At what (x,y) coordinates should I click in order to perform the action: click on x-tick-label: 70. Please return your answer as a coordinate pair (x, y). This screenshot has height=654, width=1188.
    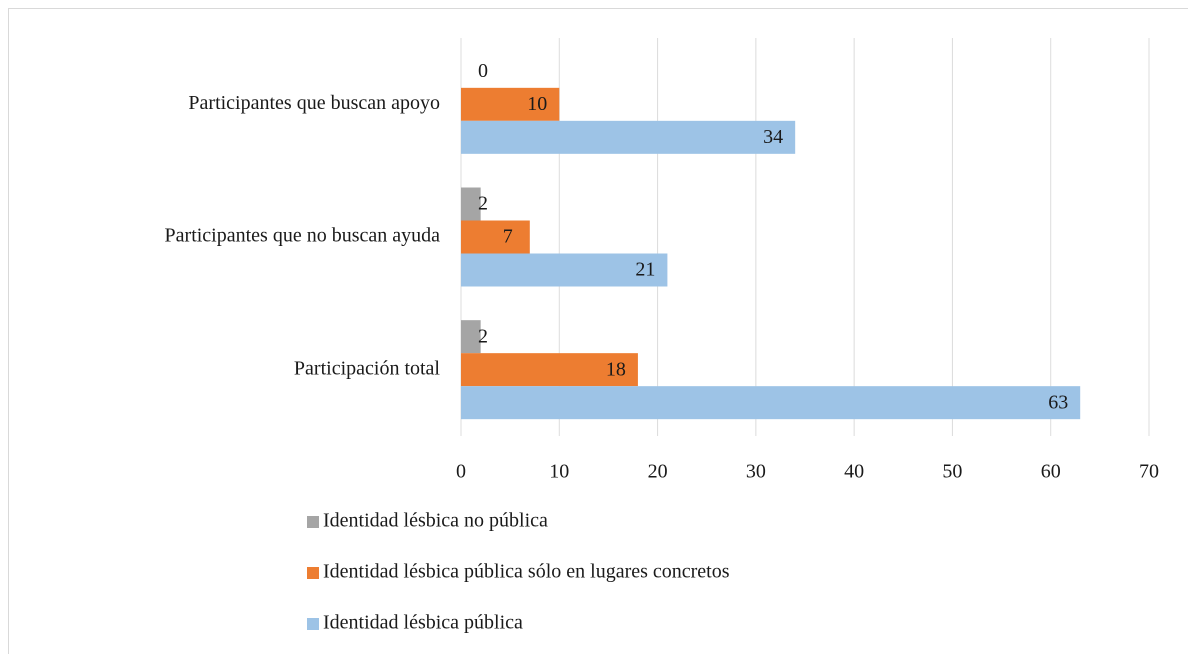
    Looking at the image, I should click on (1149, 472).